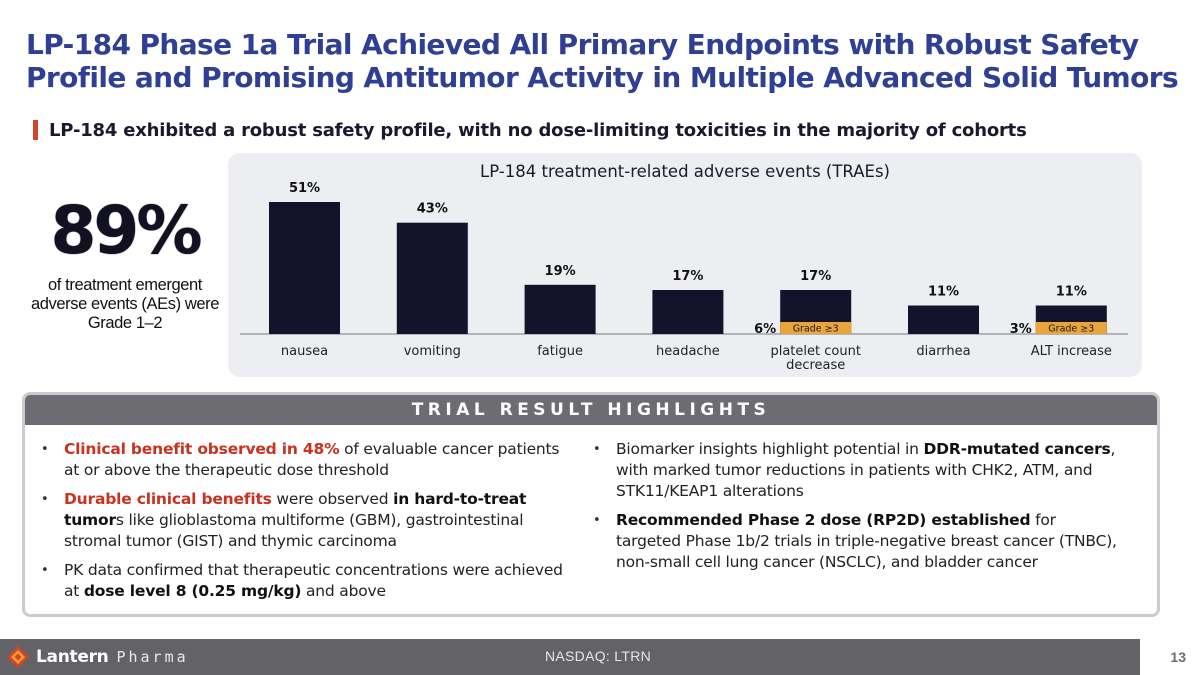  I want to click on bar-headache, so click(688, 312).